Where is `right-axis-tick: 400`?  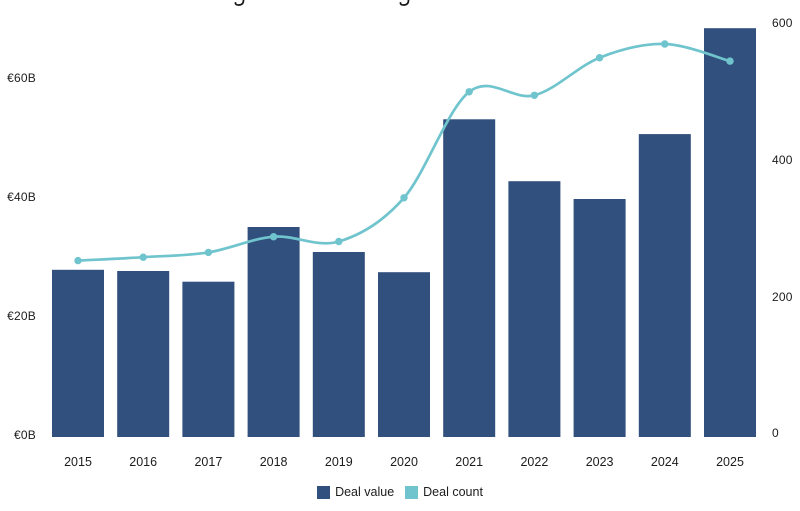 right-axis-tick: 400 is located at coordinates (782, 160).